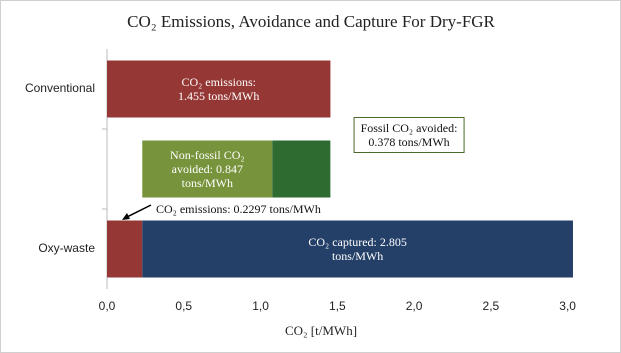 This screenshot has width=621, height=353. What do you see at coordinates (491, 306) in the screenshot?
I see `x-tick-label: 2,5` at bounding box center [491, 306].